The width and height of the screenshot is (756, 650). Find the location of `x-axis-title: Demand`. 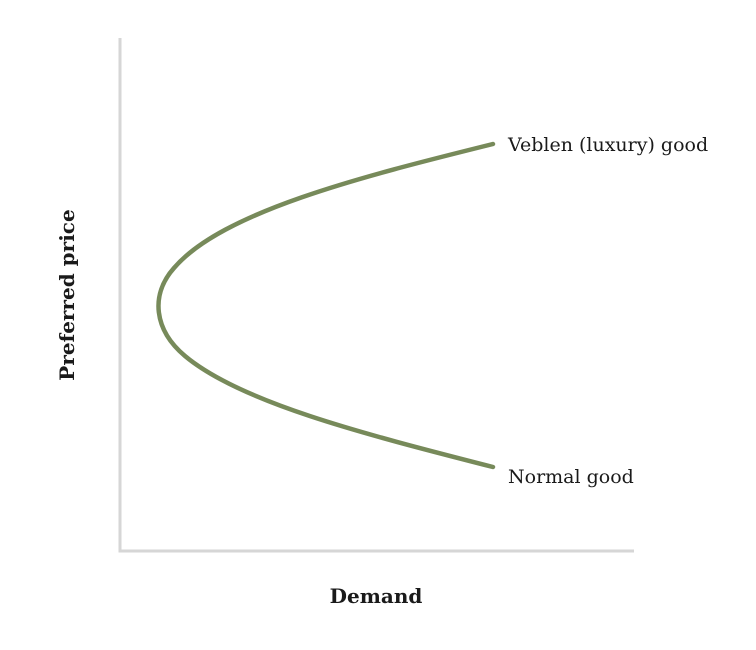

x-axis-title: Demand is located at coordinates (376, 596).